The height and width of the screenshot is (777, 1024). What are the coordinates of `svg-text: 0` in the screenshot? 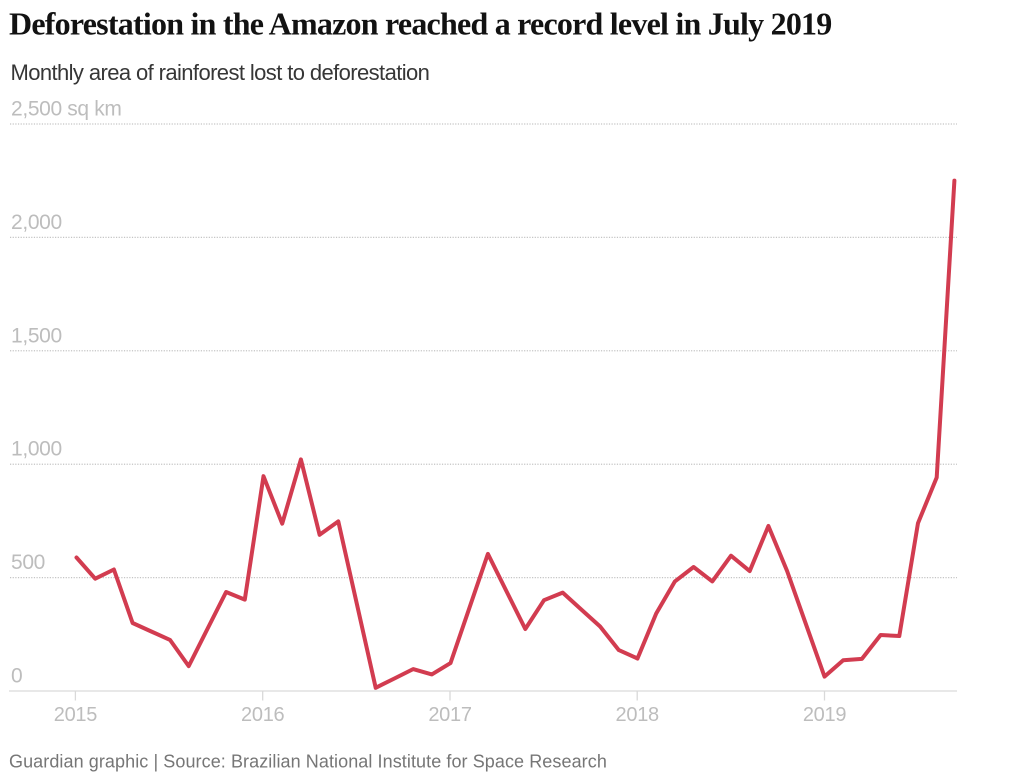 It's located at (16, 676).